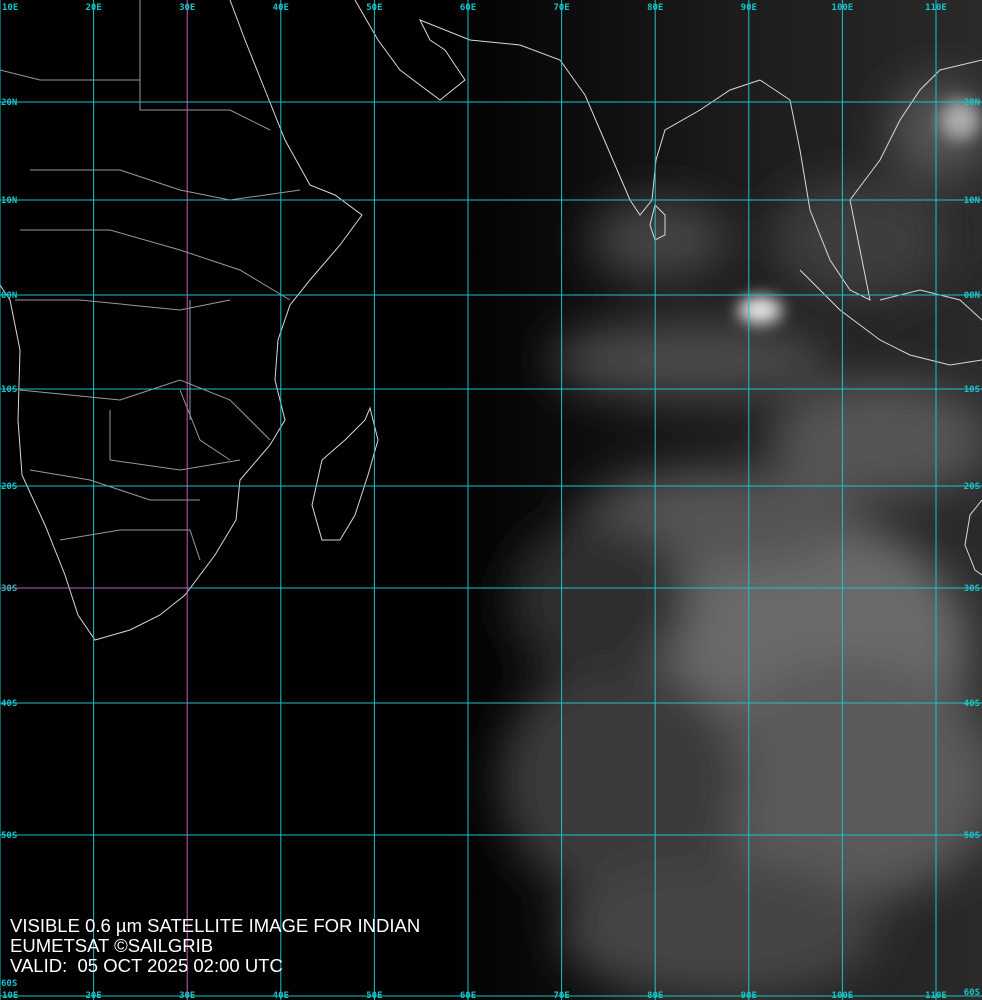 This screenshot has width=982, height=1000. Describe the element at coordinates (146, 965) in the screenshot. I see `caption-valid-time: VALID: 05 OCT 2025 02:00 UTC` at that location.